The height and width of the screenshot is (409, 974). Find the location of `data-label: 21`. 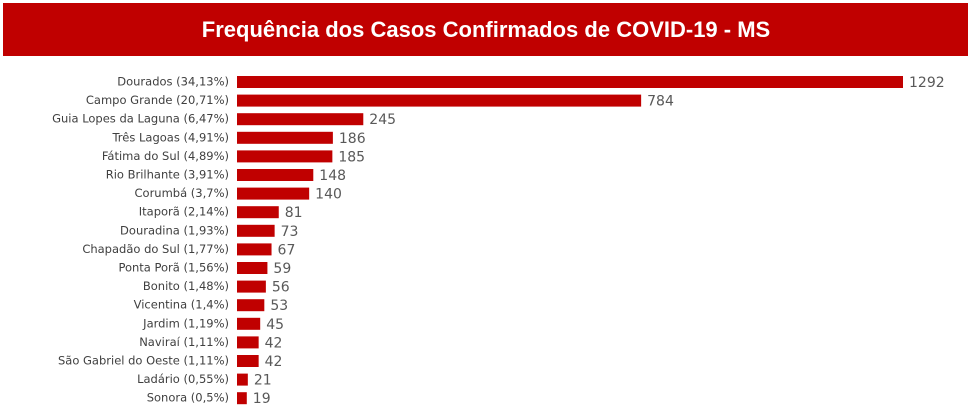

data-label: 21 is located at coordinates (263, 381).